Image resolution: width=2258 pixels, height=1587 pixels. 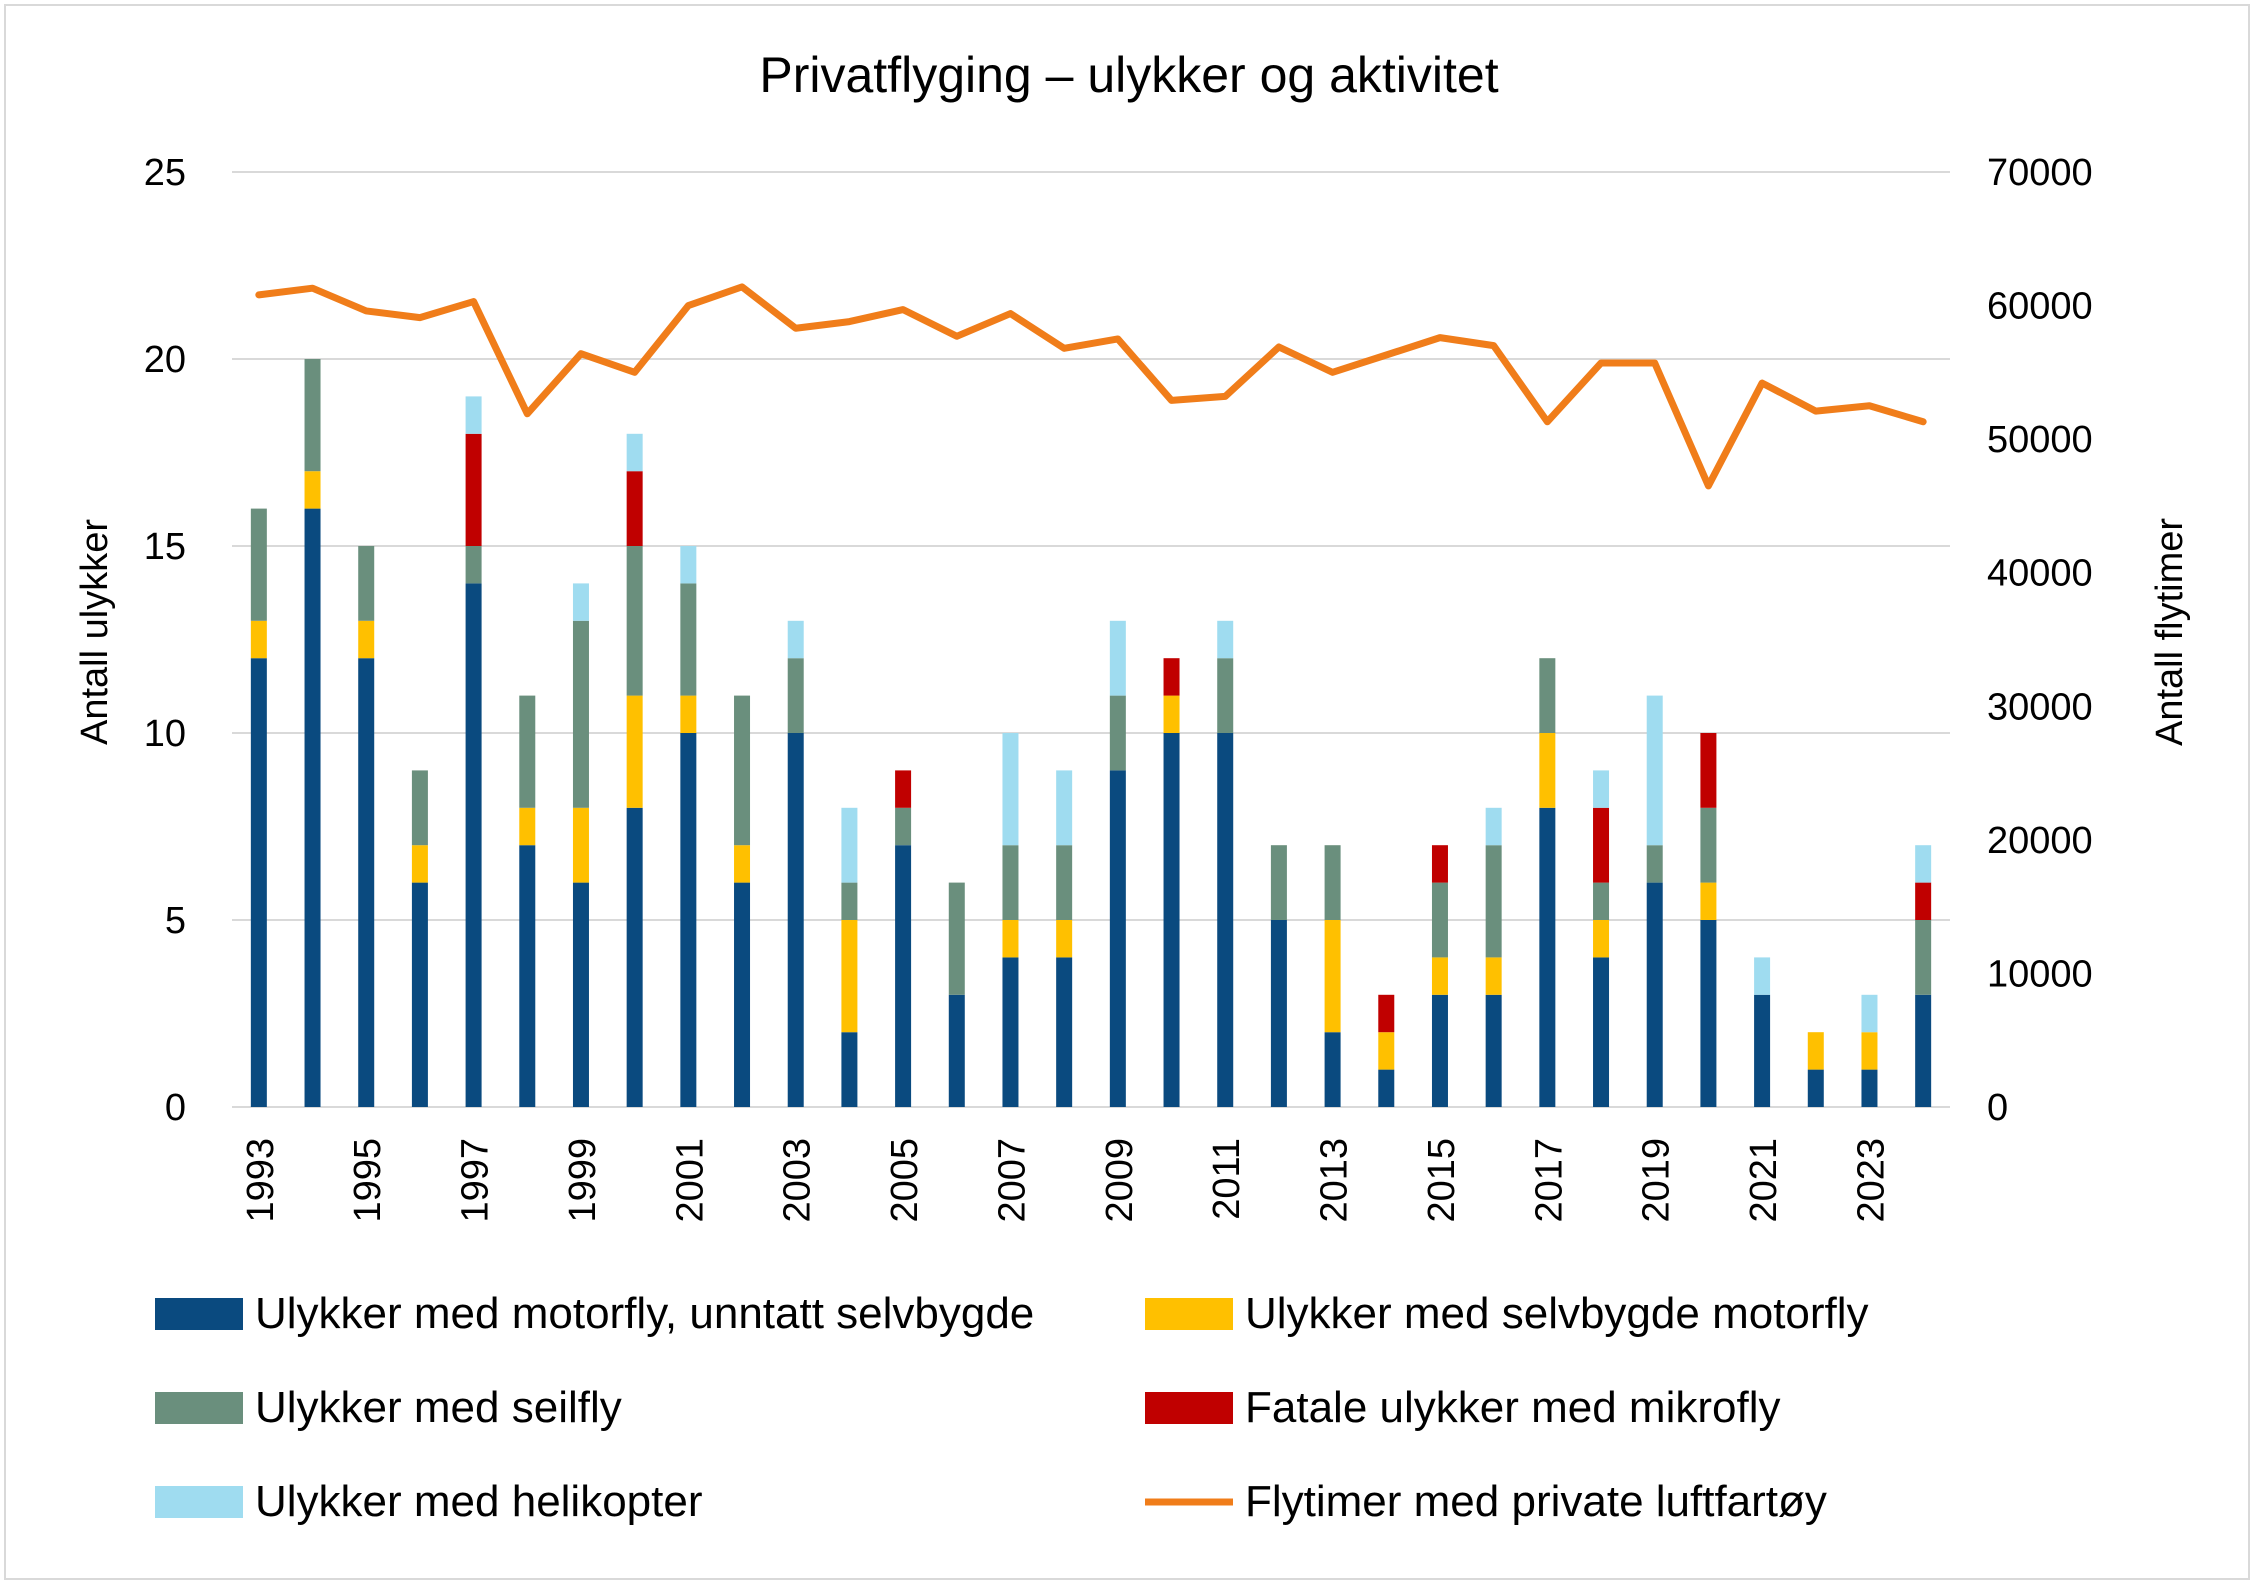 I want to click on y-tick-label: 10, so click(x=165, y=734).